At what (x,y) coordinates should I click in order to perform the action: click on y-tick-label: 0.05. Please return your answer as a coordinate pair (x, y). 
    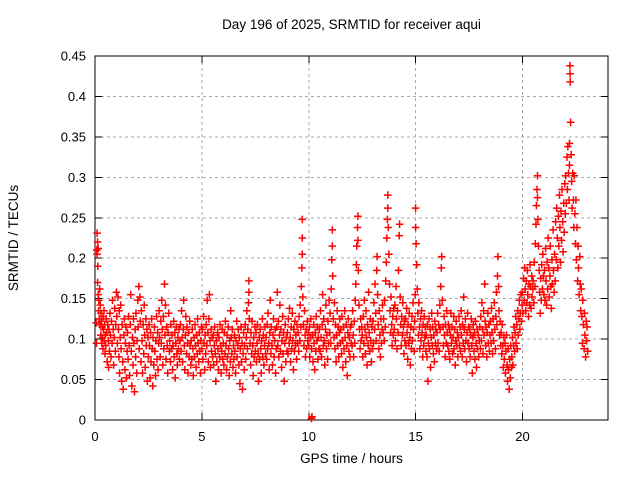
    Looking at the image, I should click on (73, 379).